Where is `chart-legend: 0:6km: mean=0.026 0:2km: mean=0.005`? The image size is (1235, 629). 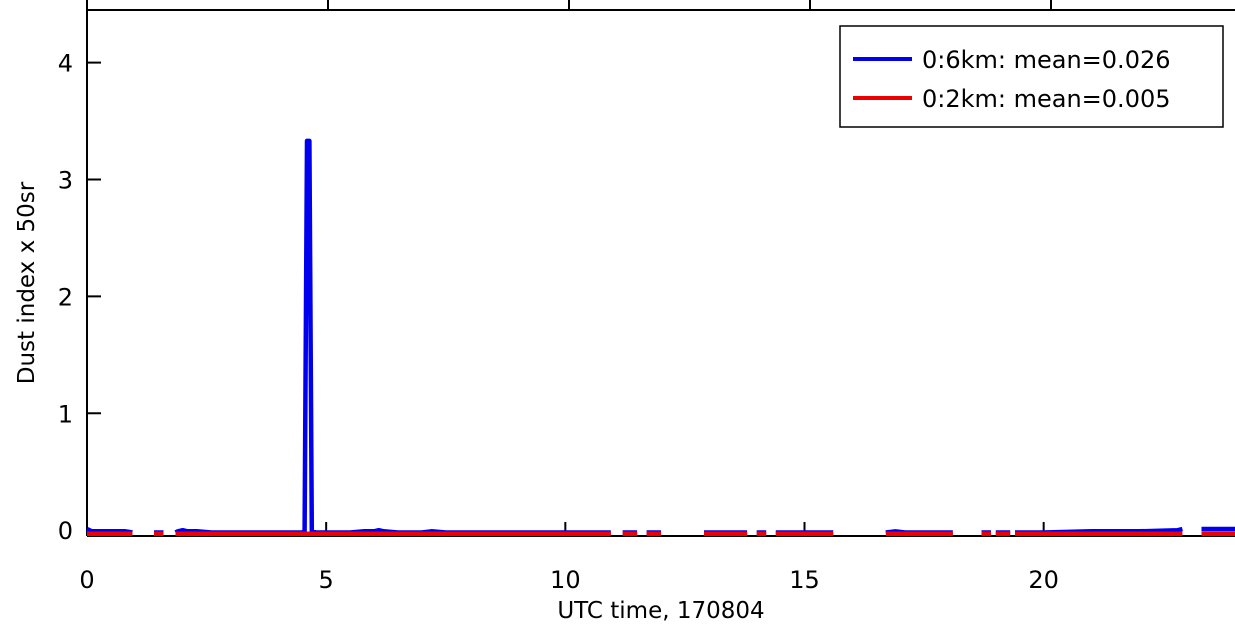 chart-legend: 0:6km: mean=0.026 0:2km: mean=0.005 is located at coordinates (1031, 76).